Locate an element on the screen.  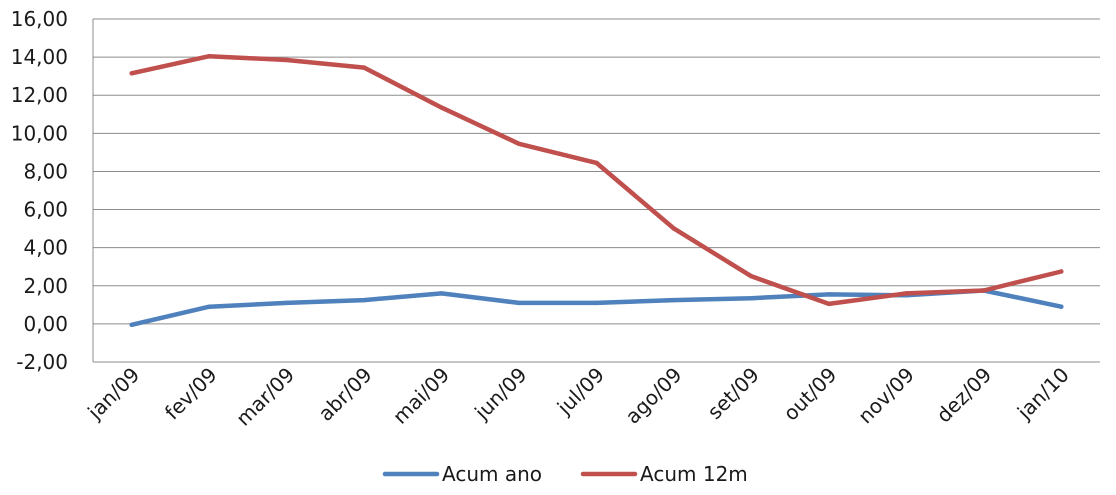
y-tick-label: 12,00 is located at coordinates (39, 95).